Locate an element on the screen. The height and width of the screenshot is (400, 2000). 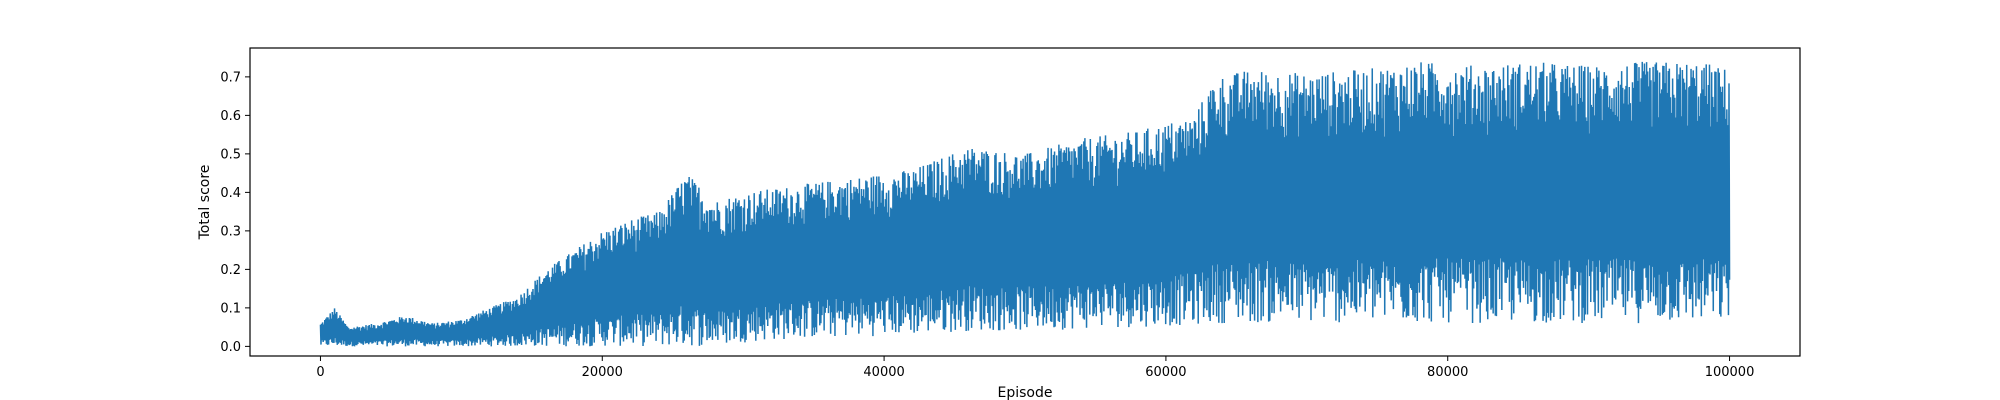
x-tick-label: 0 is located at coordinates (320, 372).